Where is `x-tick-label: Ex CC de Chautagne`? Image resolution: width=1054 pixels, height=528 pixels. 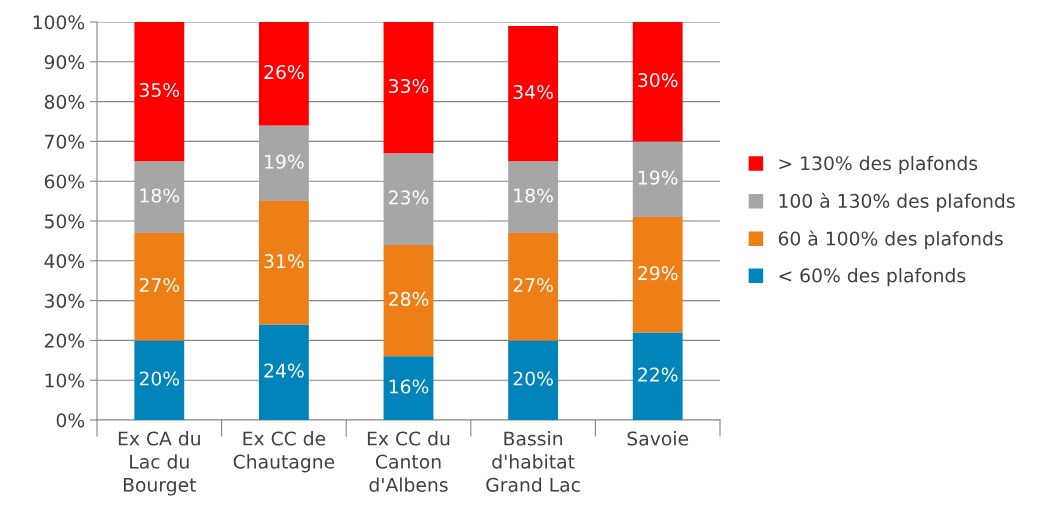
x-tick-label: Ex CC de Chautagne is located at coordinates (284, 452).